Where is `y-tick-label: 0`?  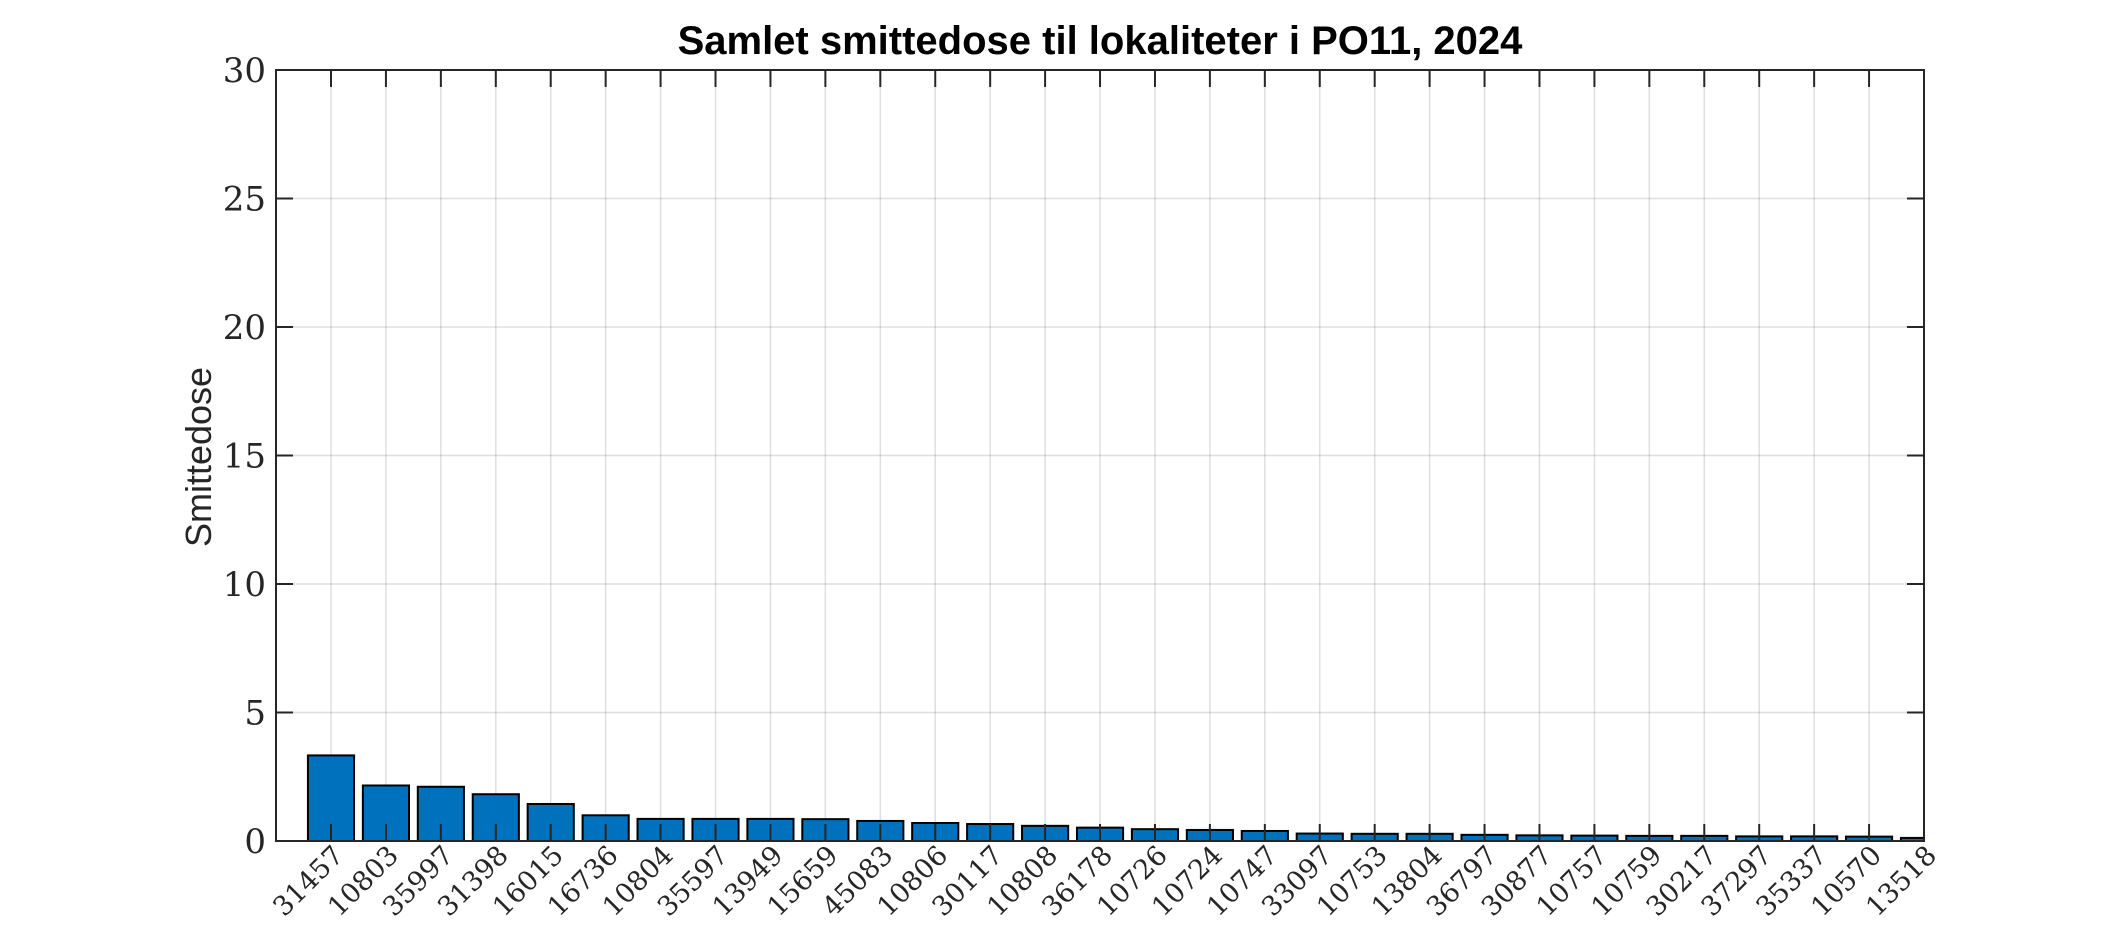
y-tick-label: 0 is located at coordinates (255, 842).